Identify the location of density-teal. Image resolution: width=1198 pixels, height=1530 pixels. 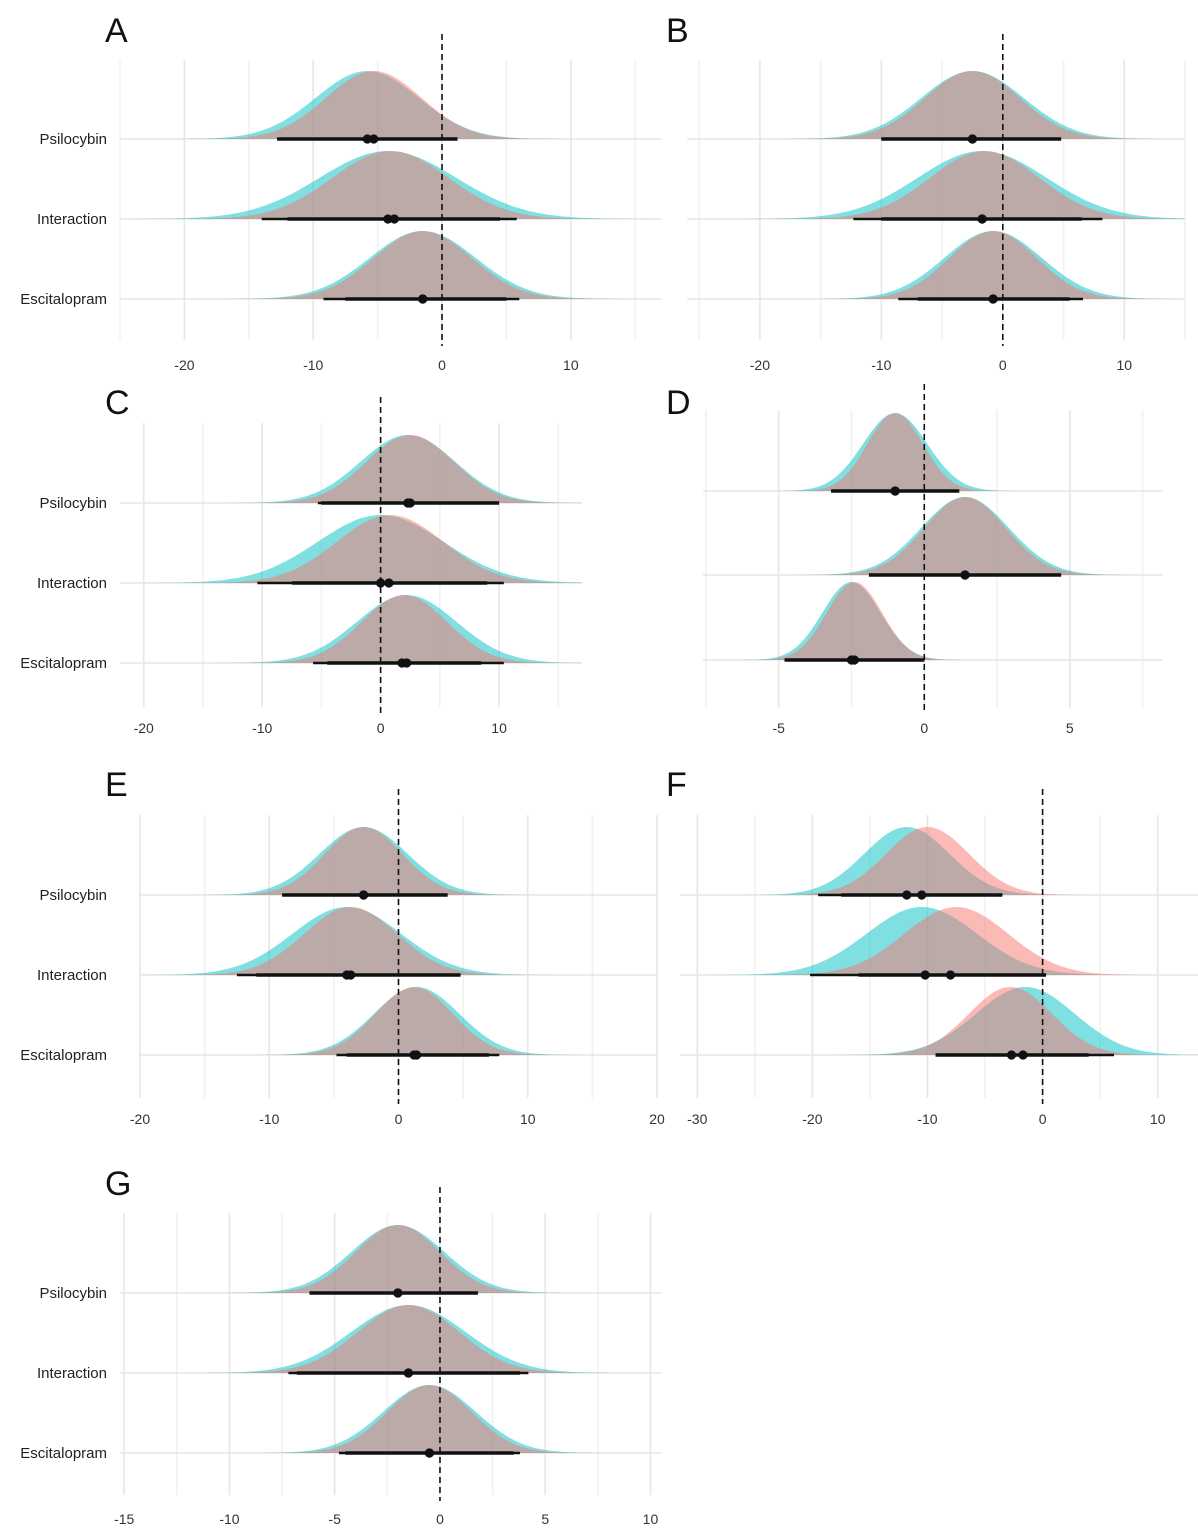
(933, 621).